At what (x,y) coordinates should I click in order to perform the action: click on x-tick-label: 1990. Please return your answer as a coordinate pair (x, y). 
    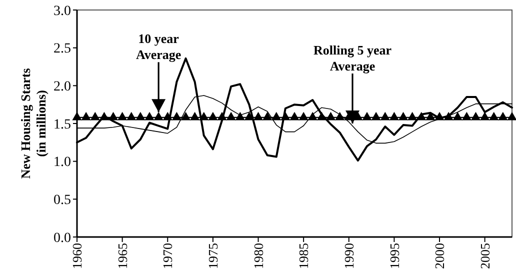
    Looking at the image, I should click on (348, 256).